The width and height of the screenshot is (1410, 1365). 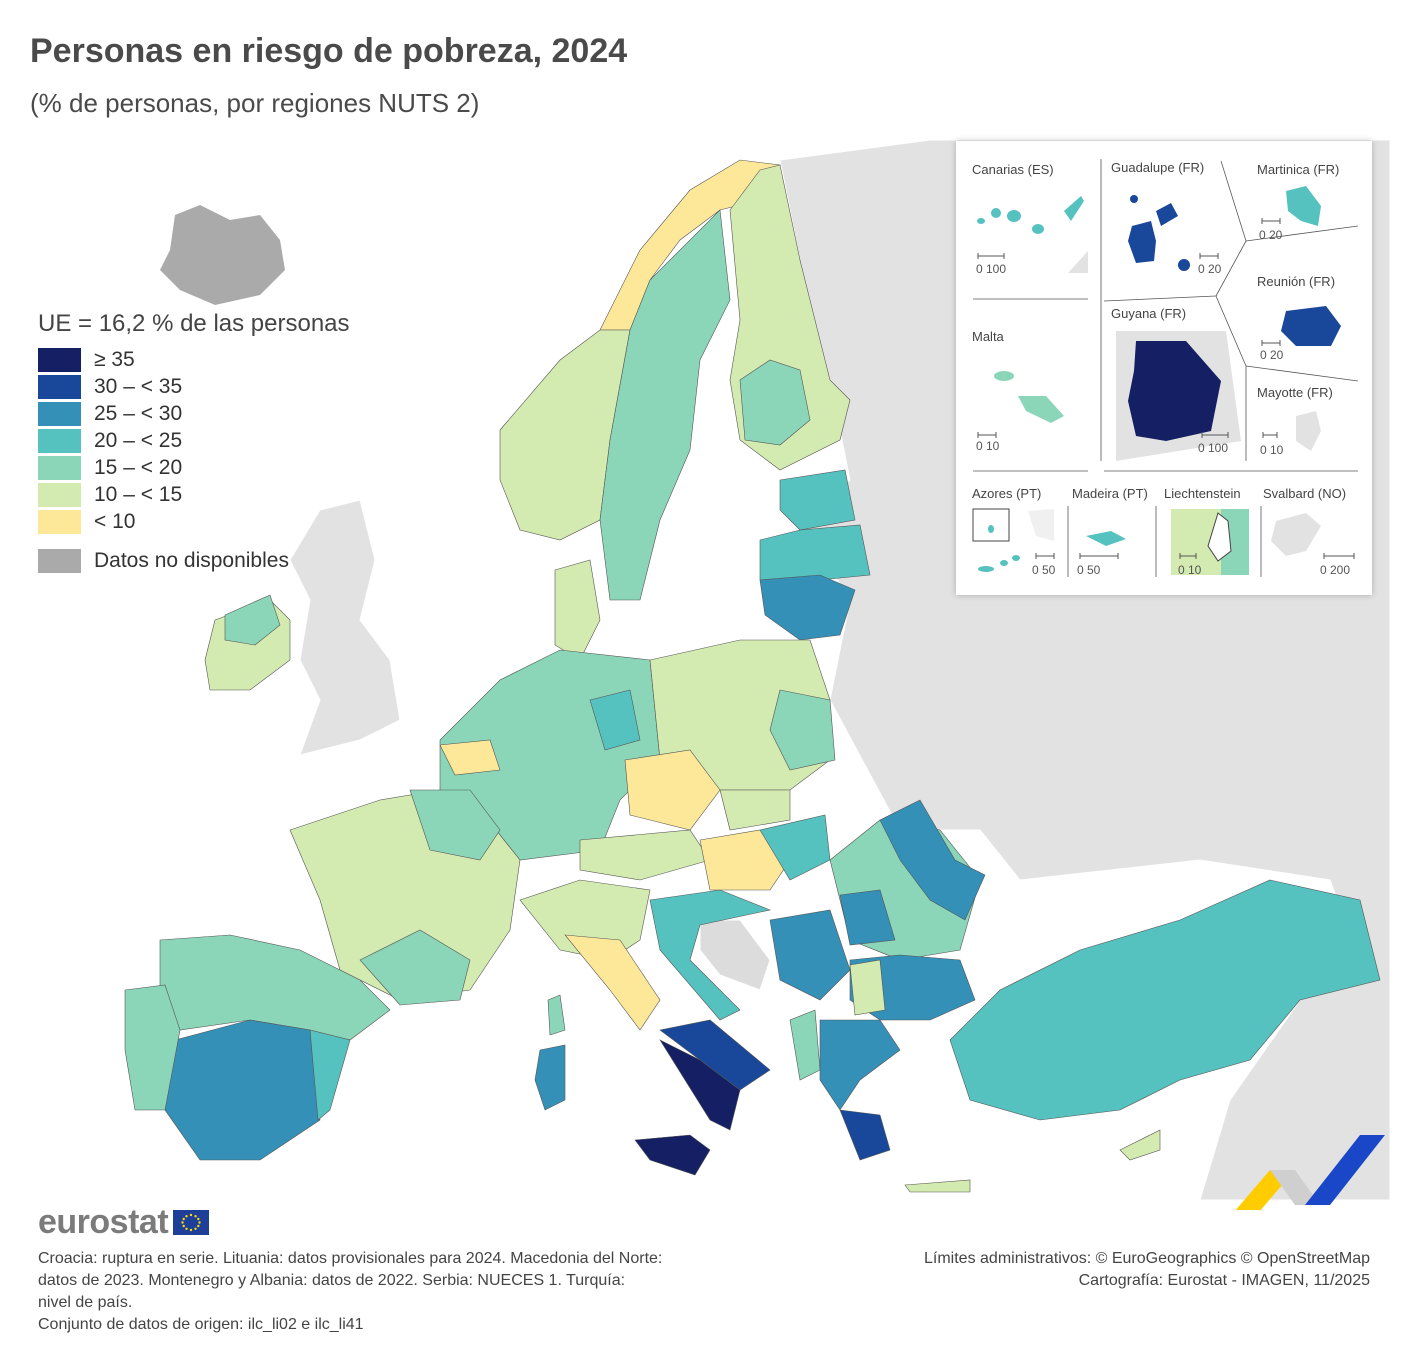 What do you see at coordinates (252, 620) in the screenshot?
I see `region-ireland-nw` at bounding box center [252, 620].